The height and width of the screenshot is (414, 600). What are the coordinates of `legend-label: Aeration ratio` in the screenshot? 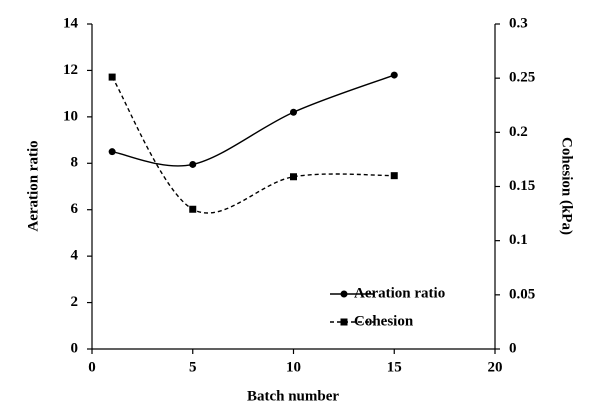 It's located at (399, 293).